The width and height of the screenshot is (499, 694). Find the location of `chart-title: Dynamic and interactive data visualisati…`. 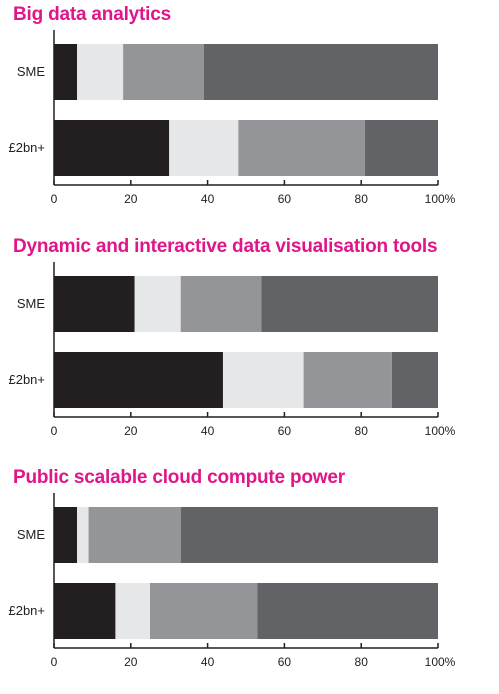

chart-title: Dynamic and interactive data visualisati… is located at coordinates (225, 246).